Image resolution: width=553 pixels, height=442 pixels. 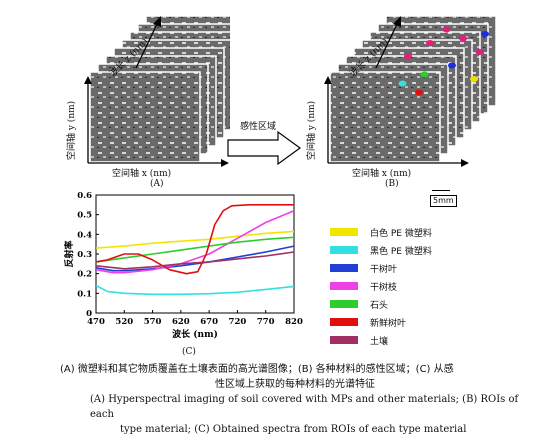 I want to click on scale-bar-label: 5mm, so click(x=443, y=201).